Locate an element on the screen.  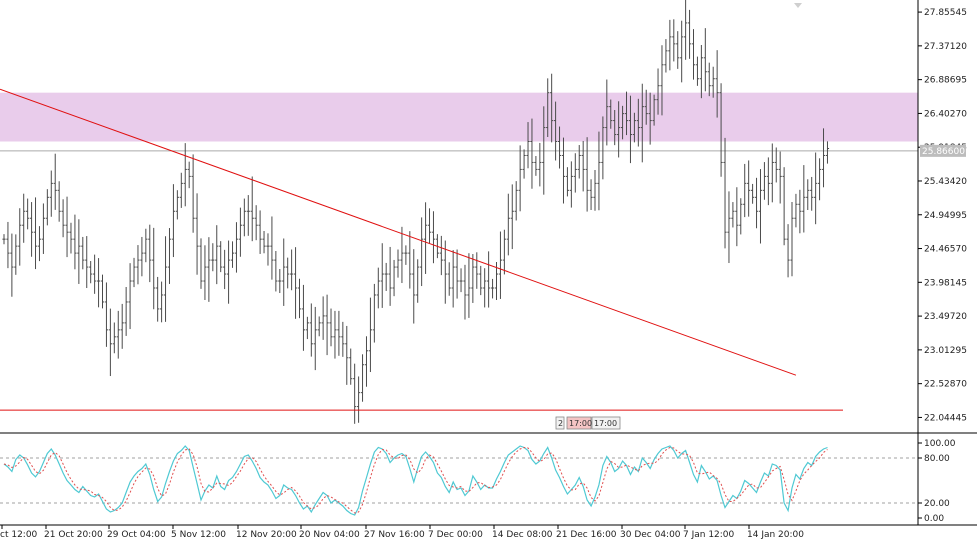
oscillator-tick-label: 20.00 is located at coordinates (937, 504).